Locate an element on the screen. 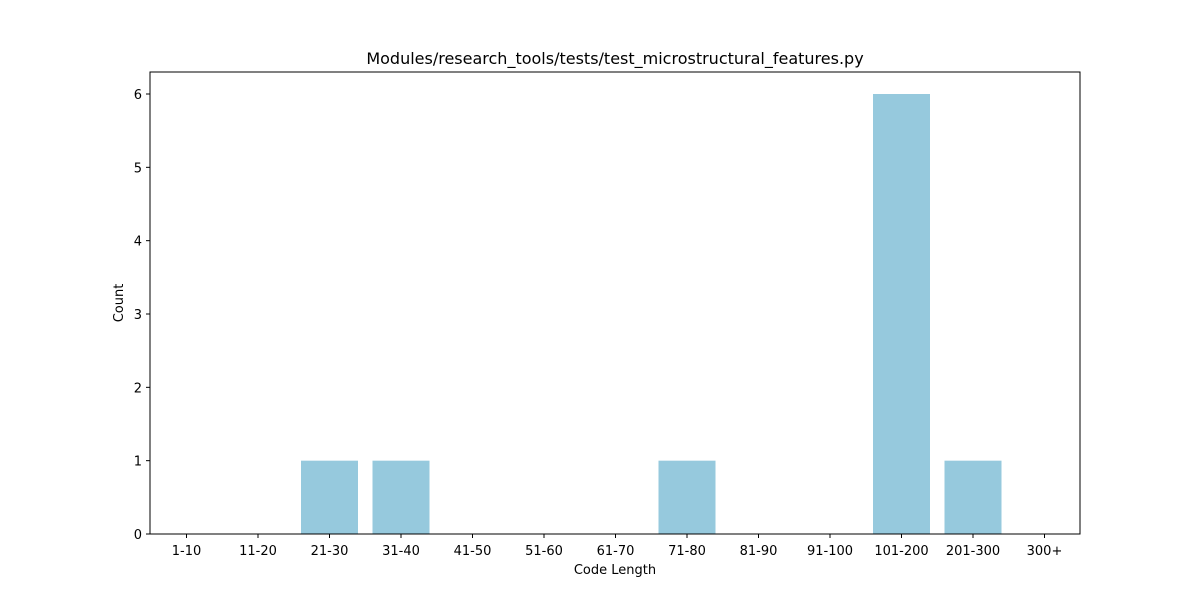 The image size is (1200, 600). x-tick-label: 101-200 is located at coordinates (901, 551).